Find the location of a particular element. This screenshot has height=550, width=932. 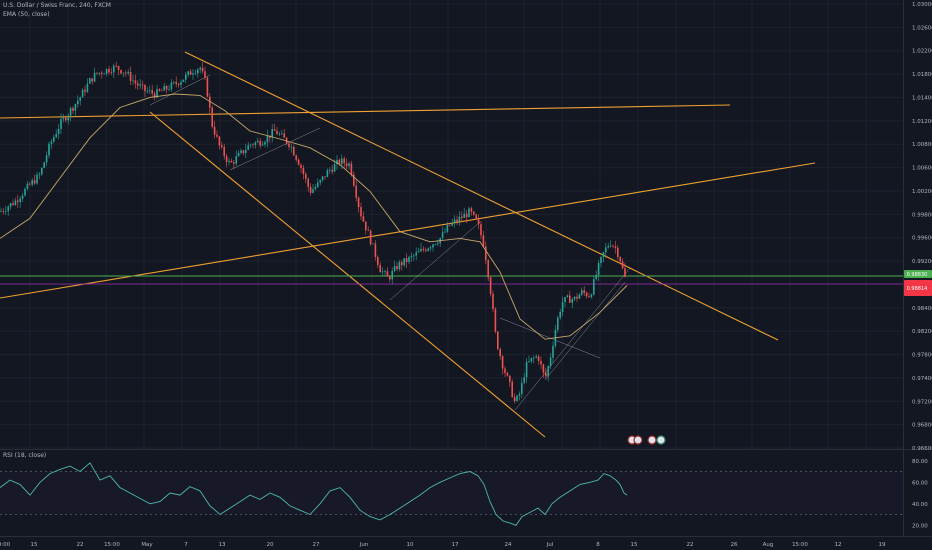

trendline-thin is located at coordinates (275, 149).